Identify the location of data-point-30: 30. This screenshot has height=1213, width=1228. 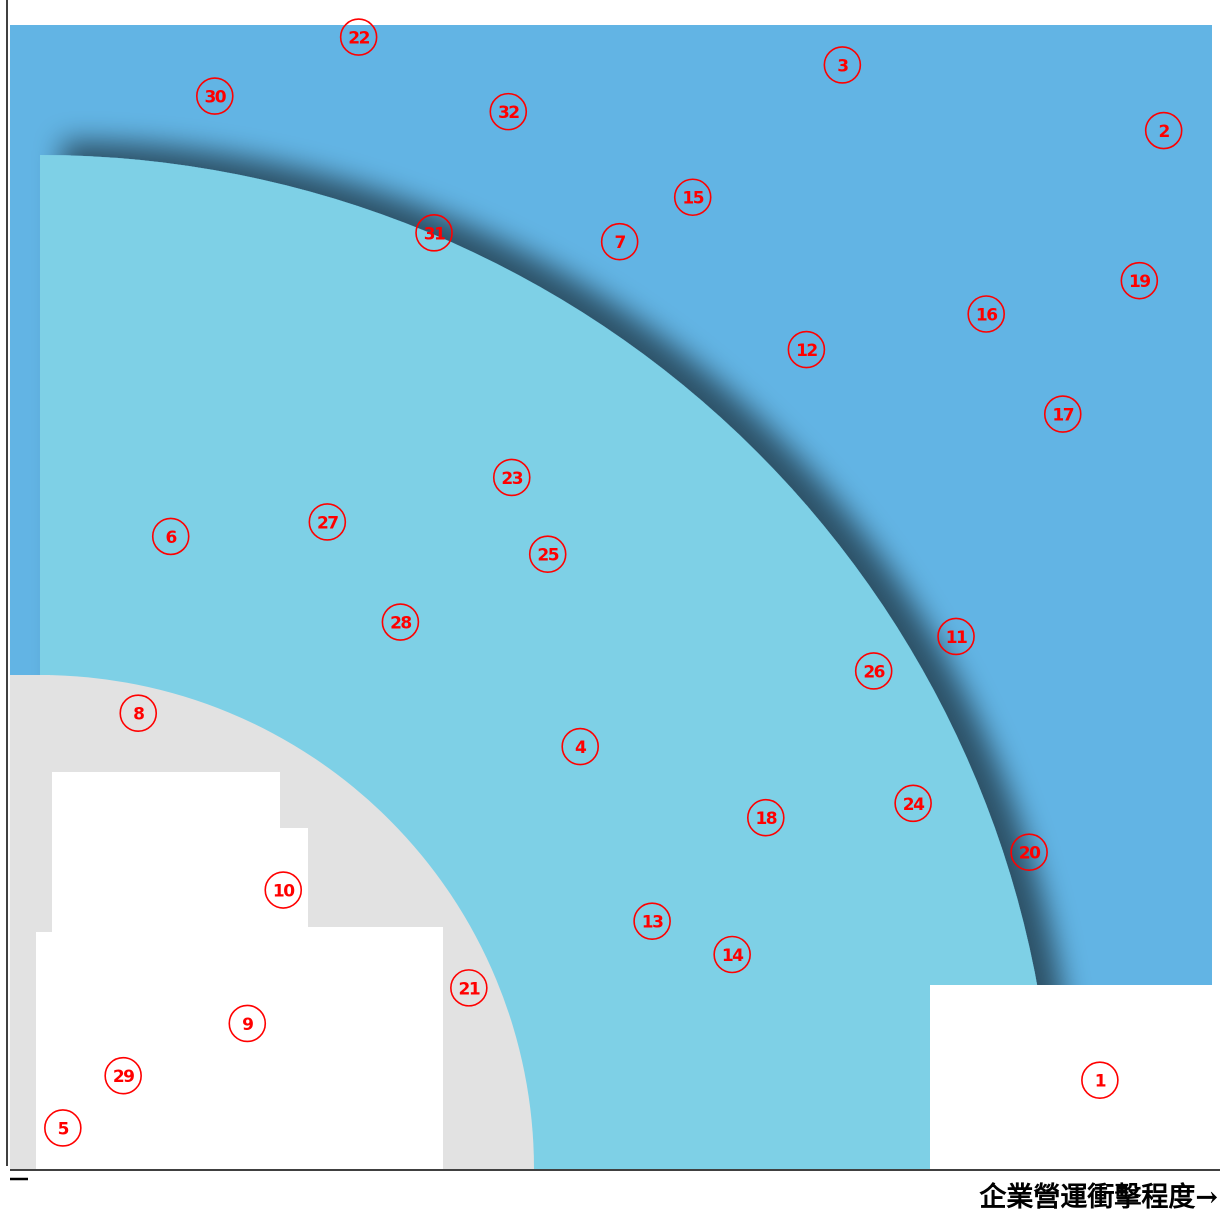
(215, 96).